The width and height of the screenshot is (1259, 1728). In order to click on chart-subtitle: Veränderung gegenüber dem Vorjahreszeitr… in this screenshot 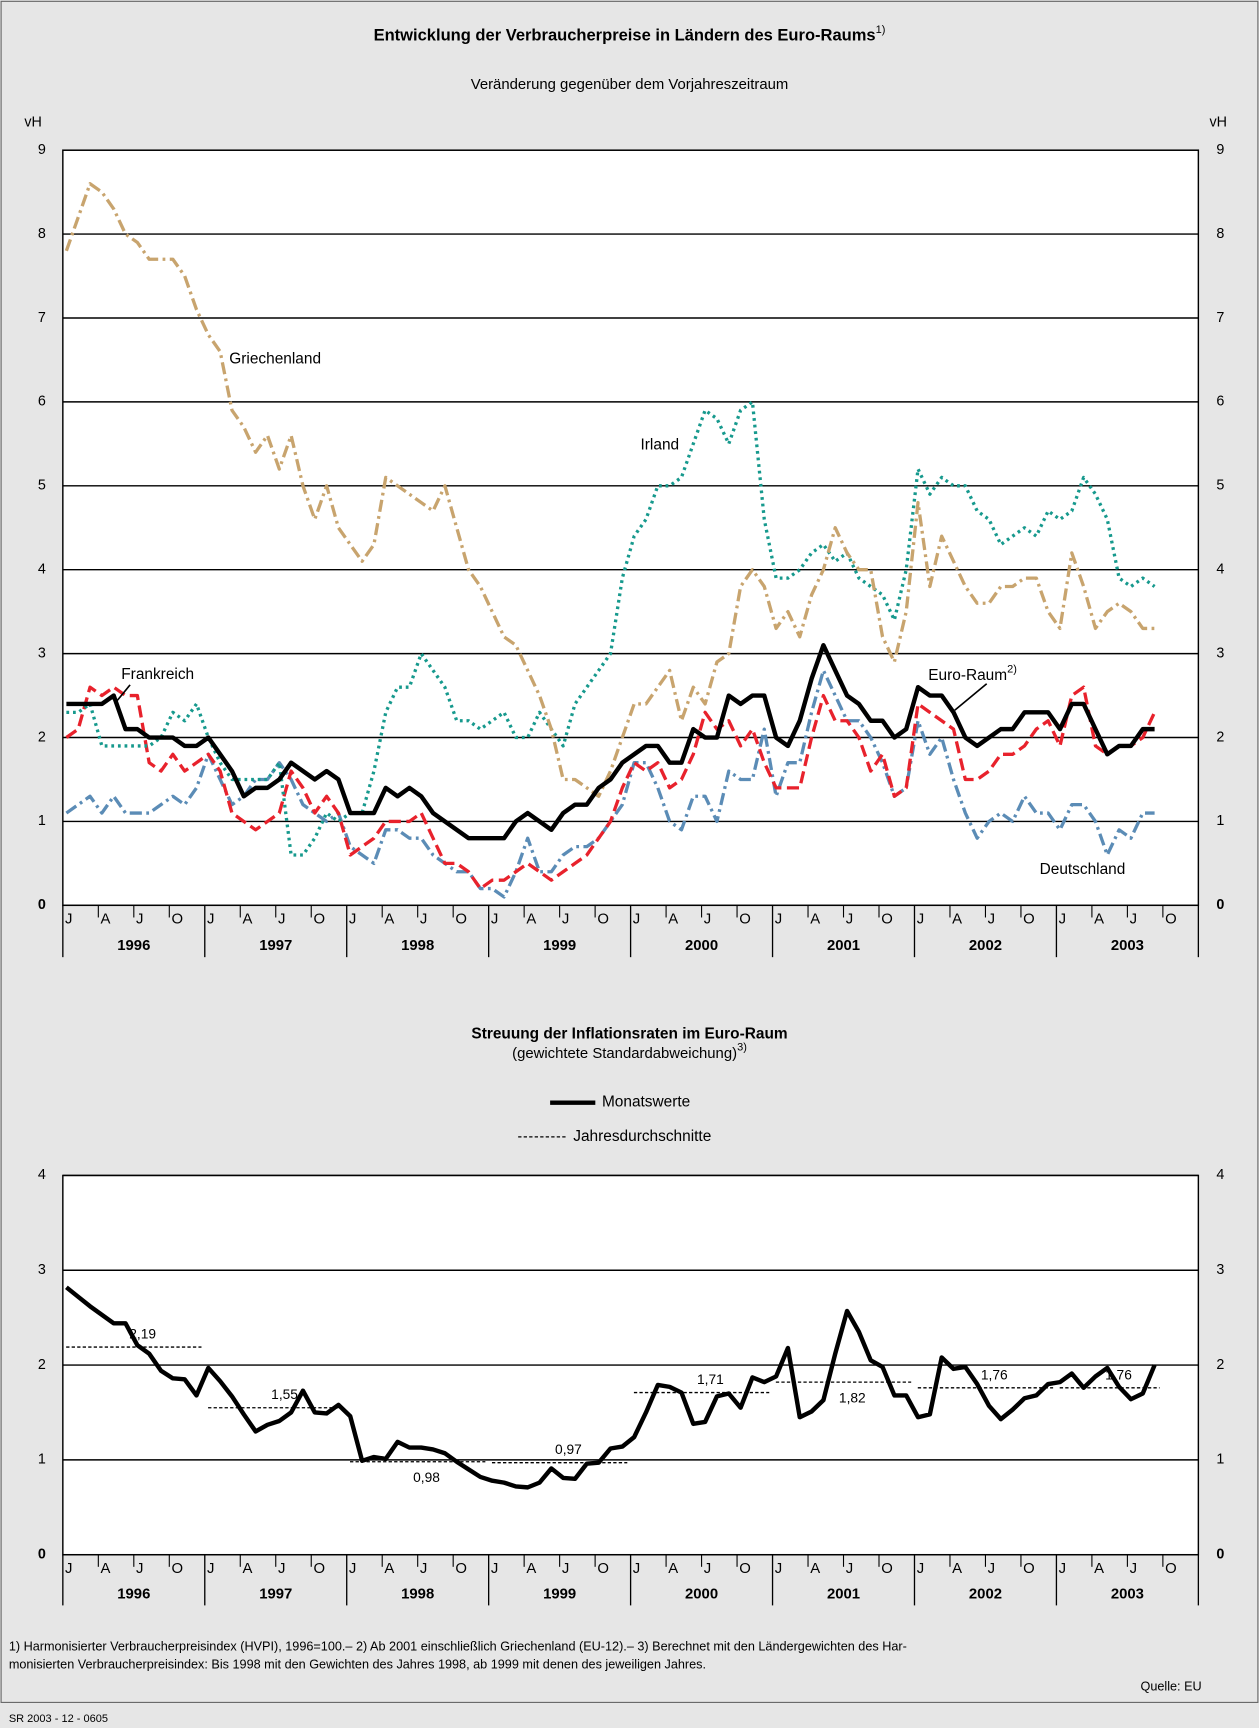, I will do `click(630, 85)`.